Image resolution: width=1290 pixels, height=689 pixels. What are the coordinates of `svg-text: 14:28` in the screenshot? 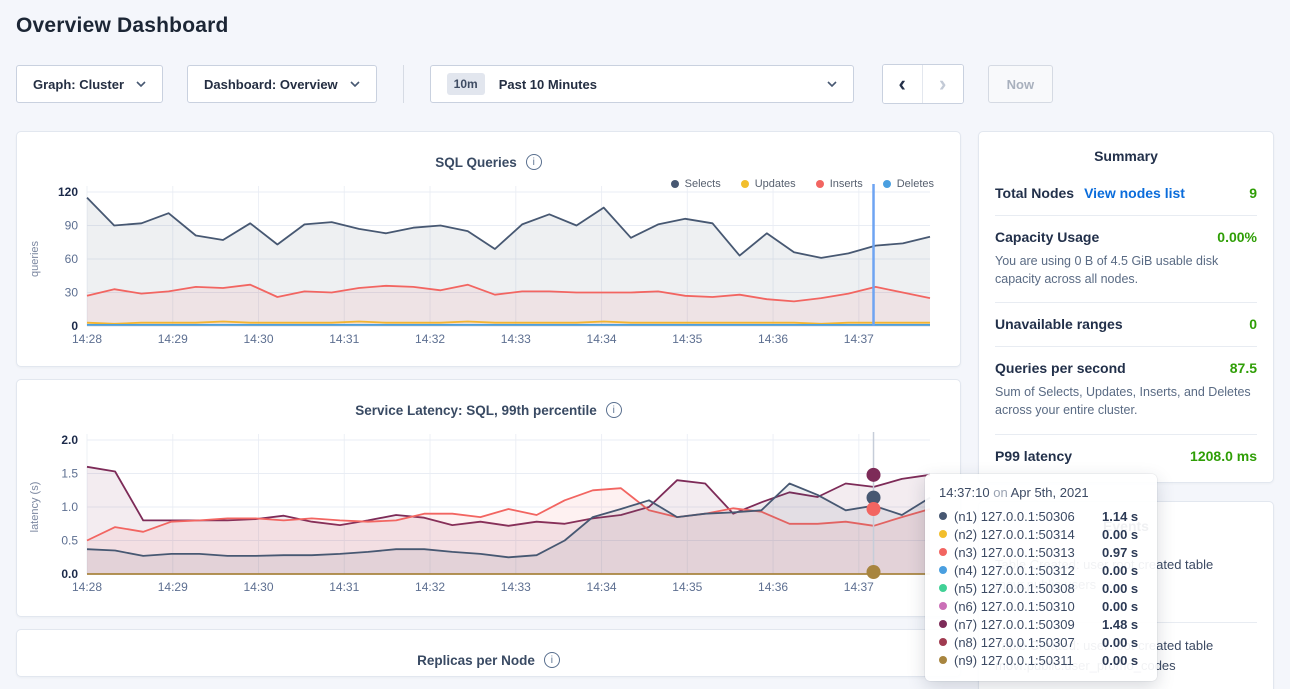 It's located at (87, 587).